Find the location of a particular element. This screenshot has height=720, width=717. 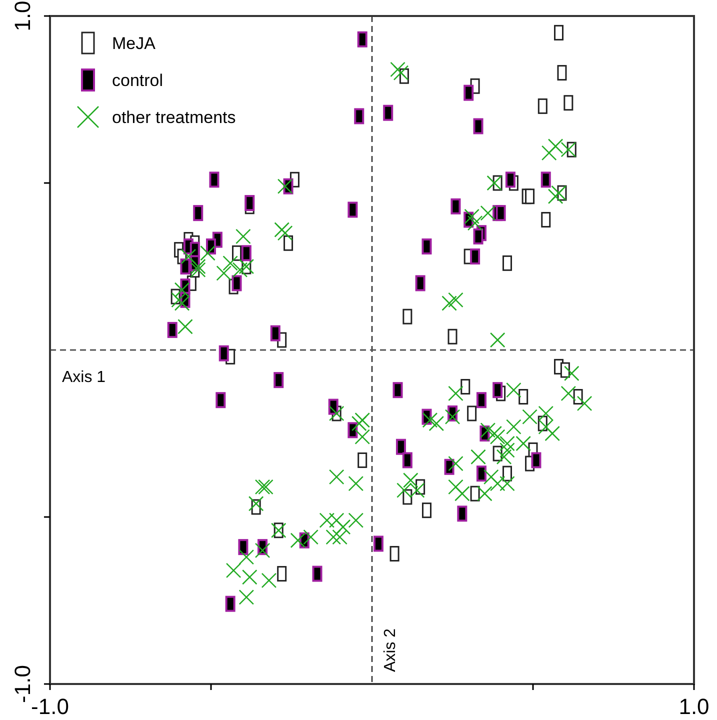

ref-line-label: Axis 2 is located at coordinates (390, 650).